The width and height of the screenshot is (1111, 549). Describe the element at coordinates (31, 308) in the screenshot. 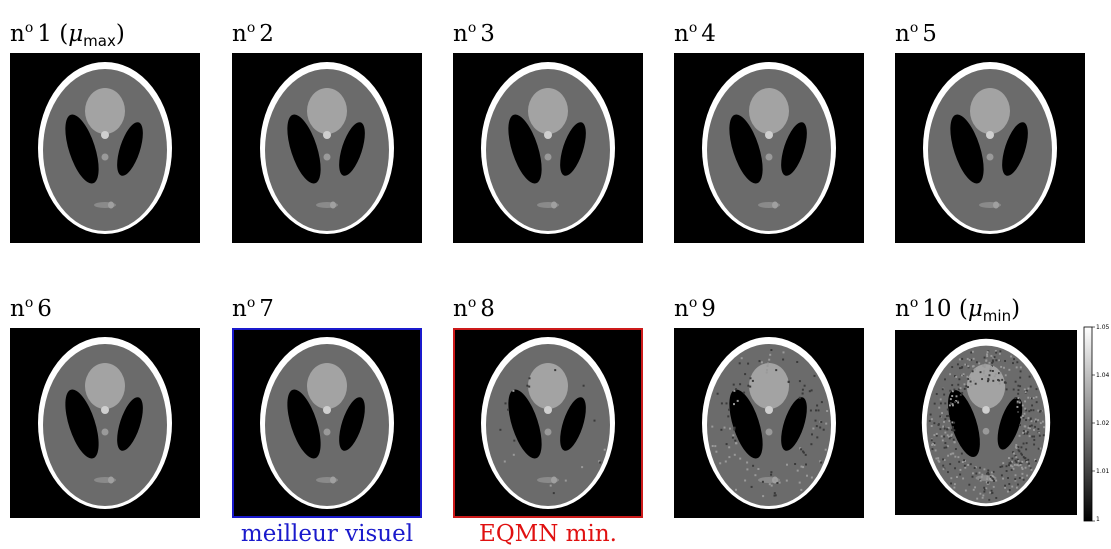

I see `panel-6-label: no 6` at that location.